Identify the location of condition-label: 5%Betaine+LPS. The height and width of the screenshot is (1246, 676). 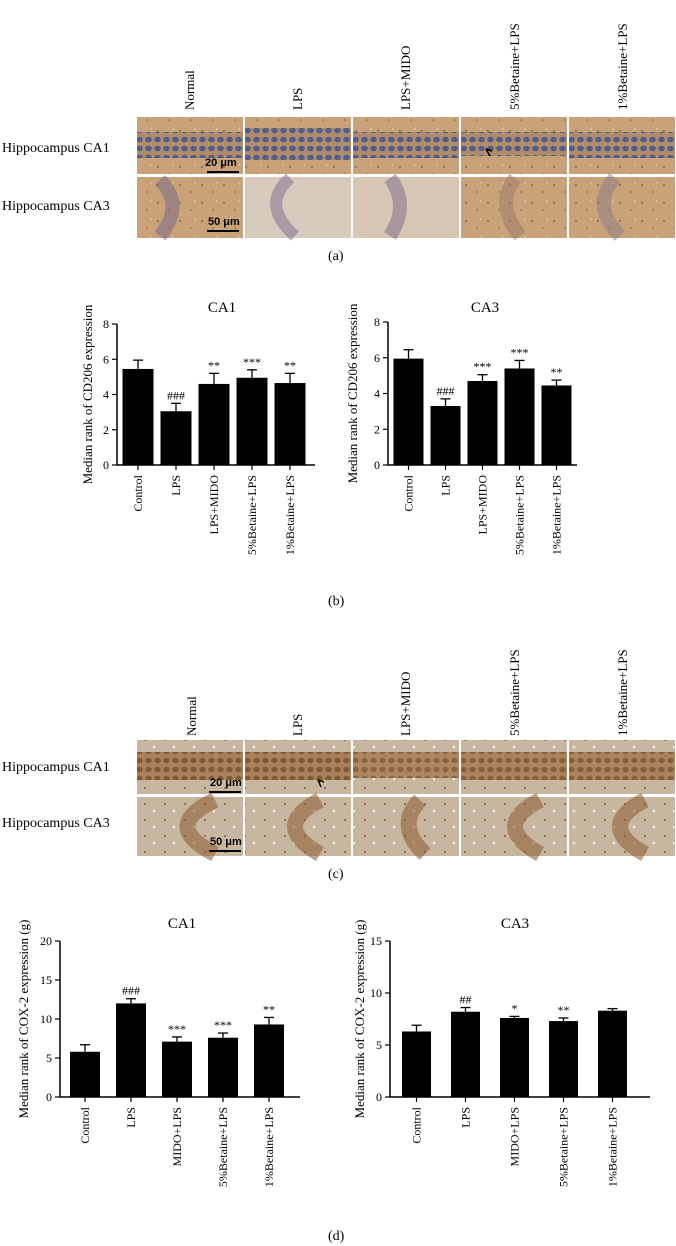
(514, 66).